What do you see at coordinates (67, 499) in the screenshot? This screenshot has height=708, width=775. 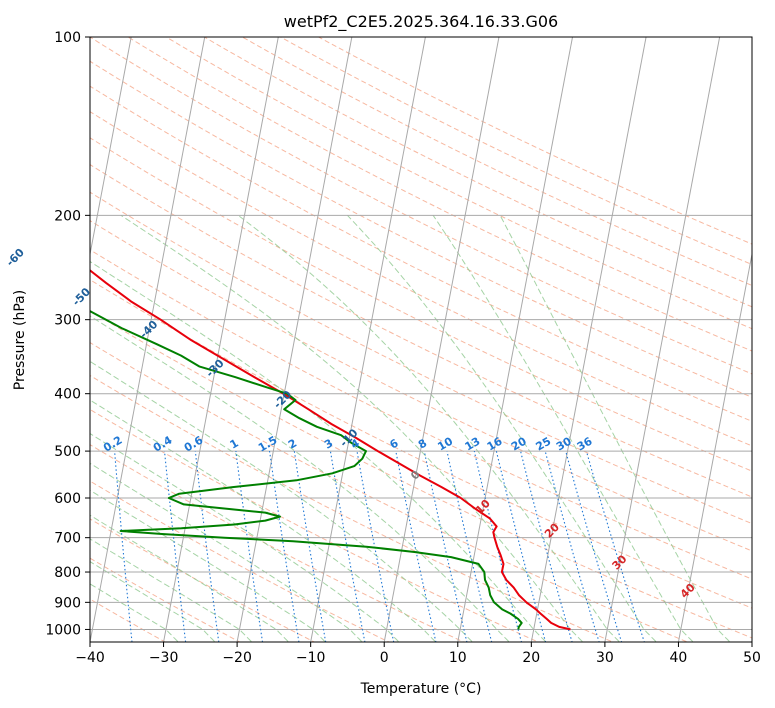 I see `y-tick-label: 600` at bounding box center [67, 499].